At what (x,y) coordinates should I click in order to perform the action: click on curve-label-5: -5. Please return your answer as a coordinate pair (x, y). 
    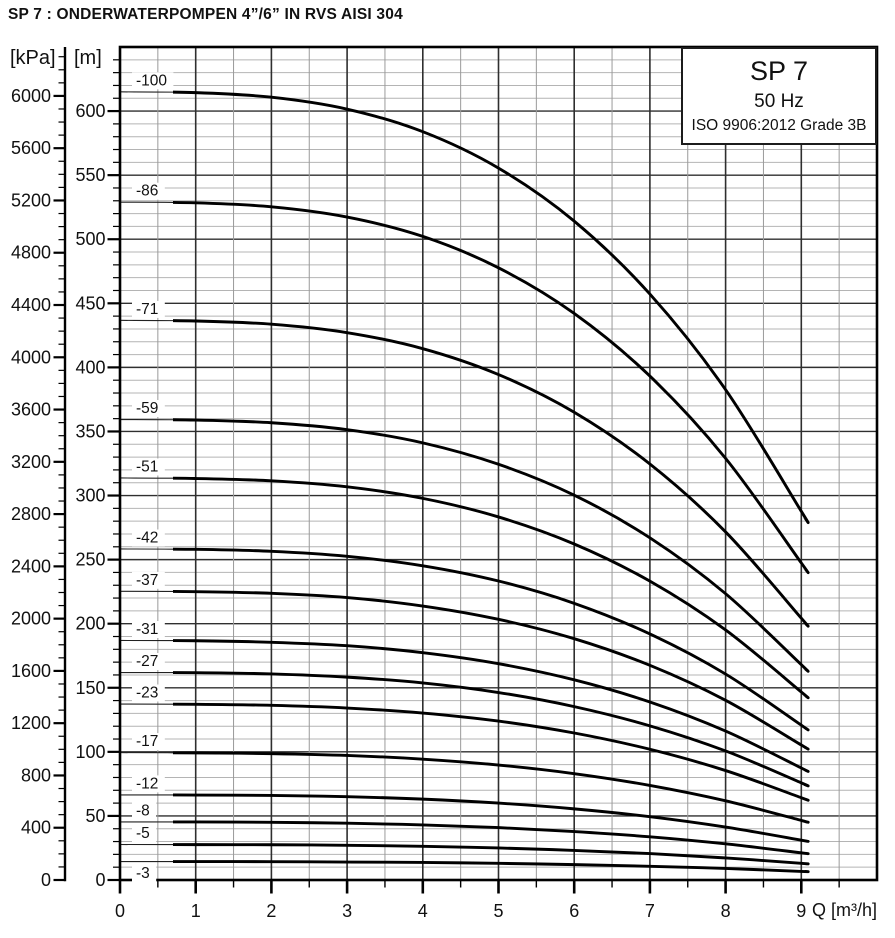
    Looking at the image, I should click on (143, 833).